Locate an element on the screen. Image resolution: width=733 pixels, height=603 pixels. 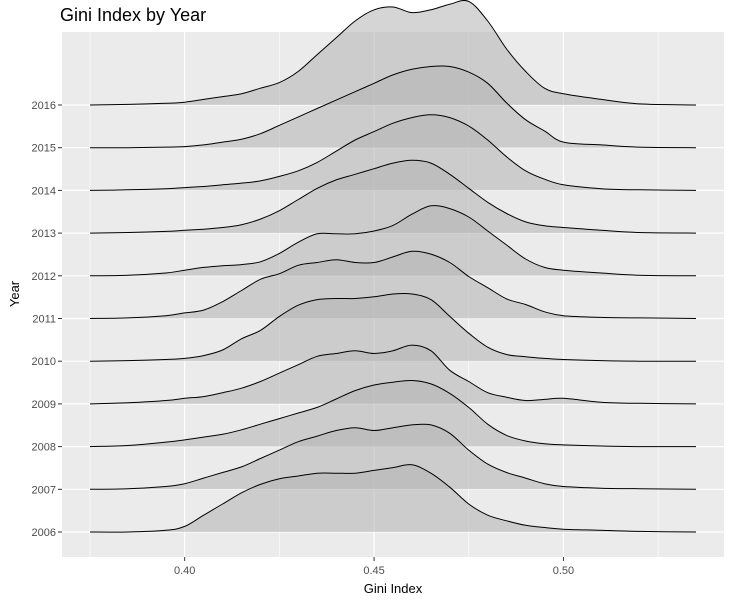
x-tick-label: 0.40 is located at coordinates (184, 571).